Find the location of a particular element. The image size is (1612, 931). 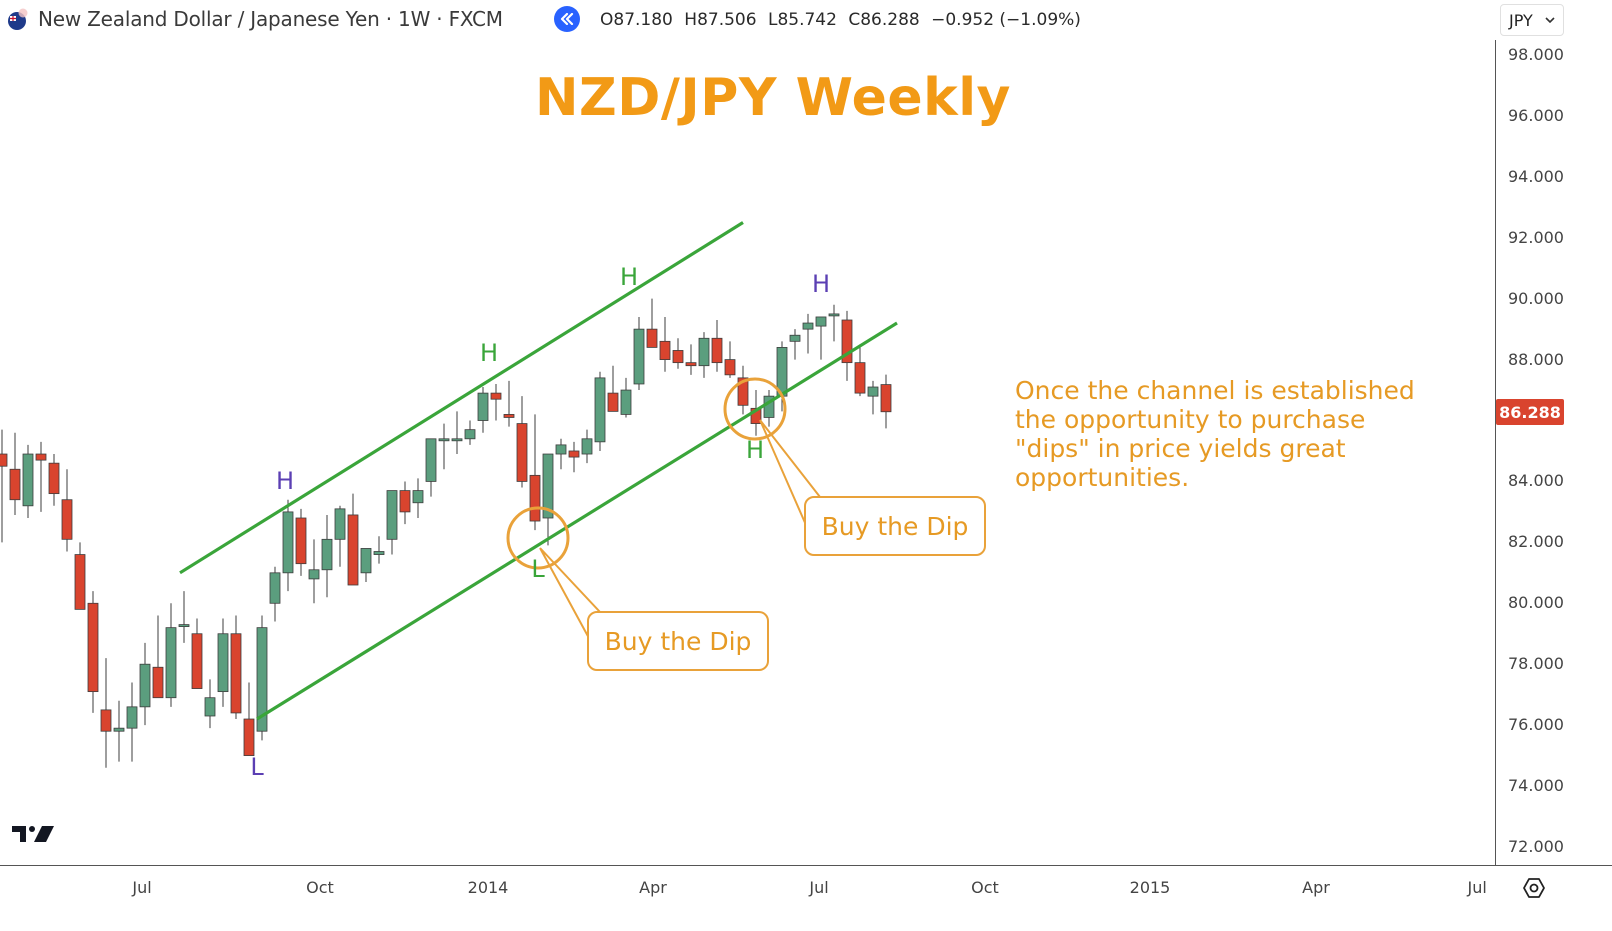

ohlc-low: L85.742 is located at coordinates (802, 20).